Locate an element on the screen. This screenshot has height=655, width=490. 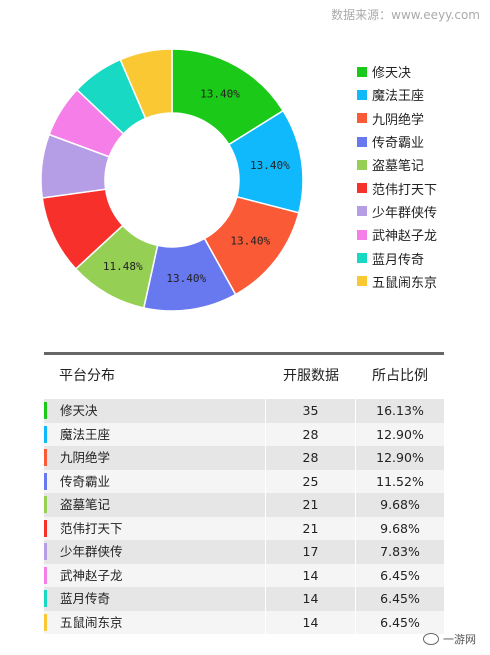
cell-count: 17 is located at coordinates (311, 552).